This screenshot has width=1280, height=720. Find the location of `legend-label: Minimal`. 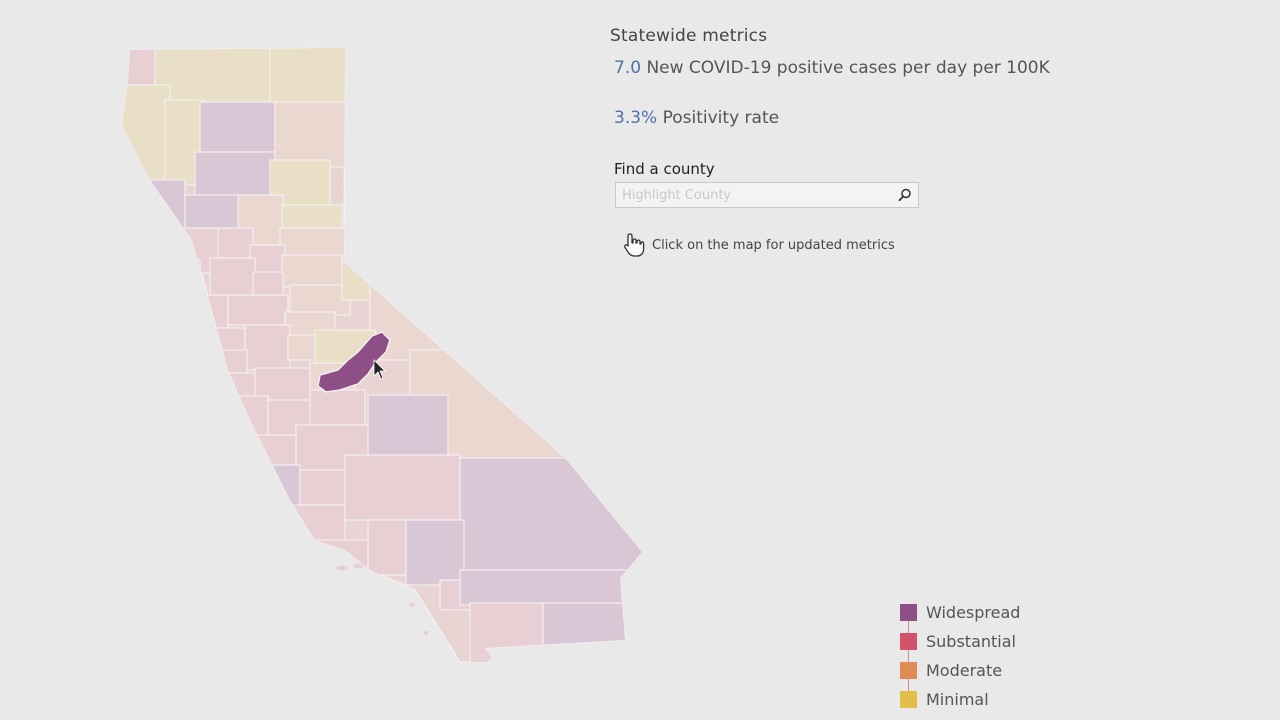

legend-label: Minimal is located at coordinates (957, 699).